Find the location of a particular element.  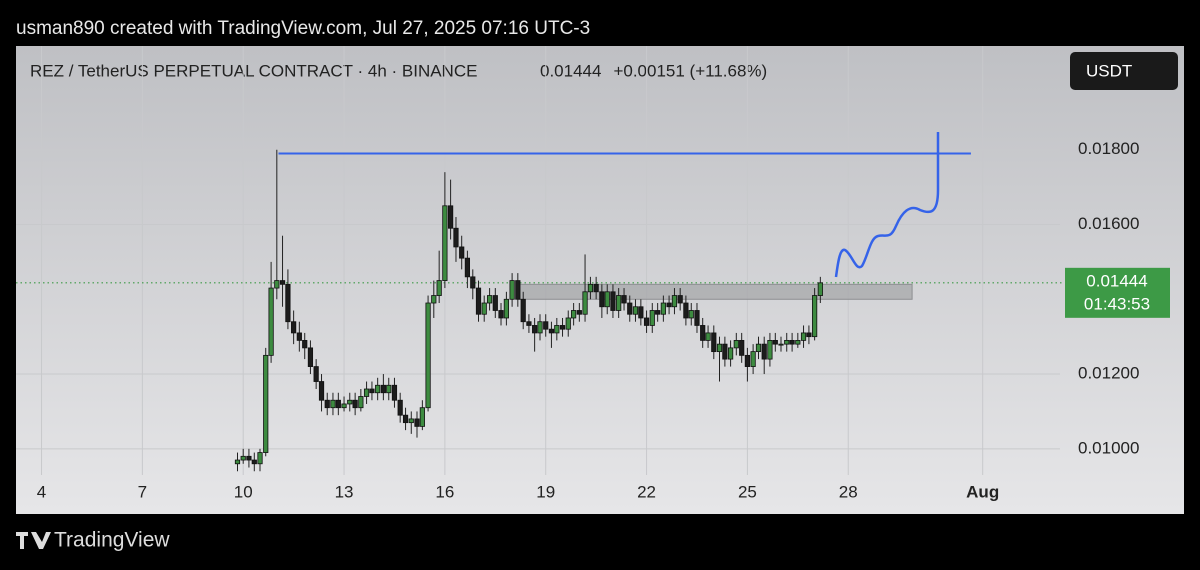

hand-drawn-projection is located at coordinates (887, 205).